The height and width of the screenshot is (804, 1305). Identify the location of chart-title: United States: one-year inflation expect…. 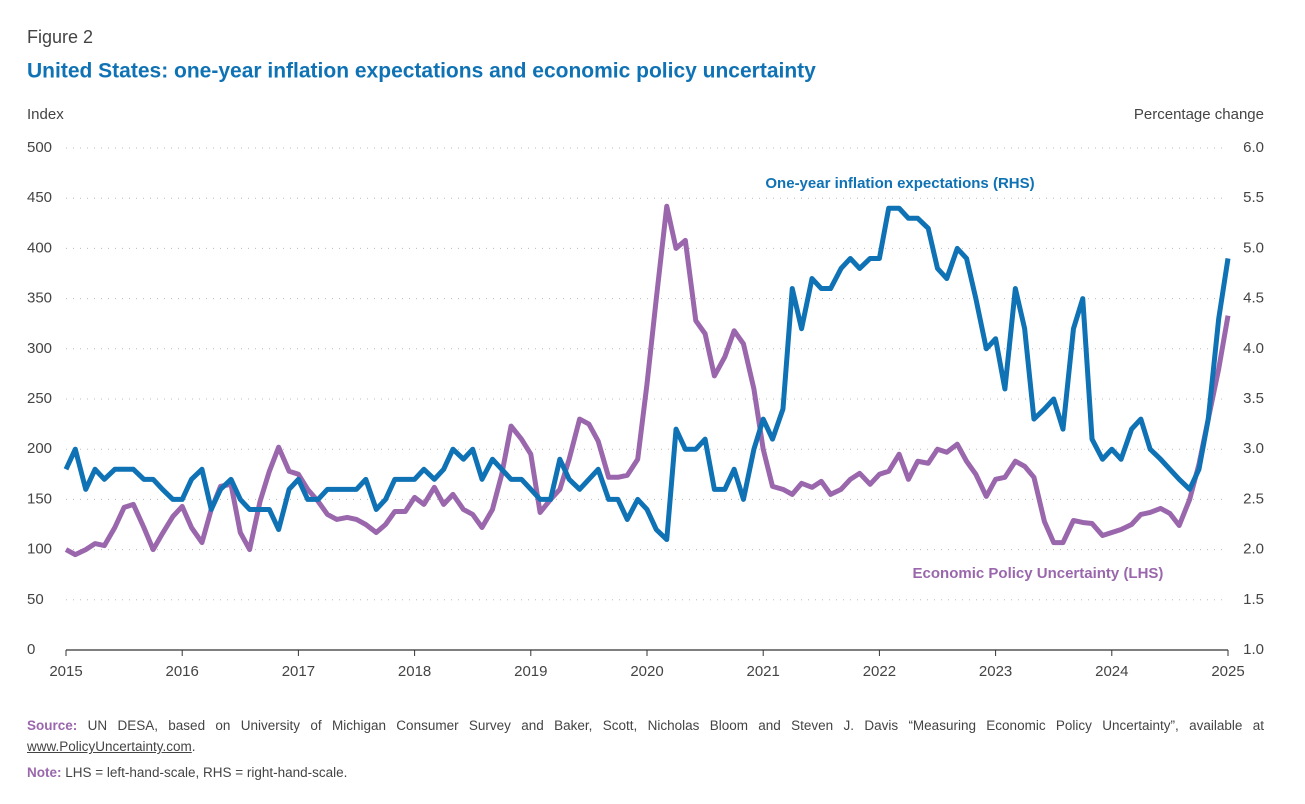
(421, 71).